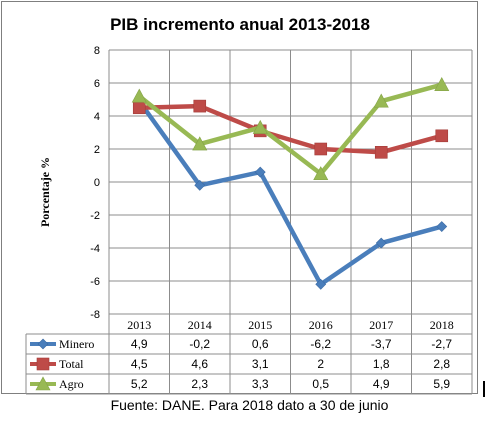 The width and height of the screenshot is (499, 423). Describe the element at coordinates (95, 216) in the screenshot. I see `y-tick-label: -2` at that location.